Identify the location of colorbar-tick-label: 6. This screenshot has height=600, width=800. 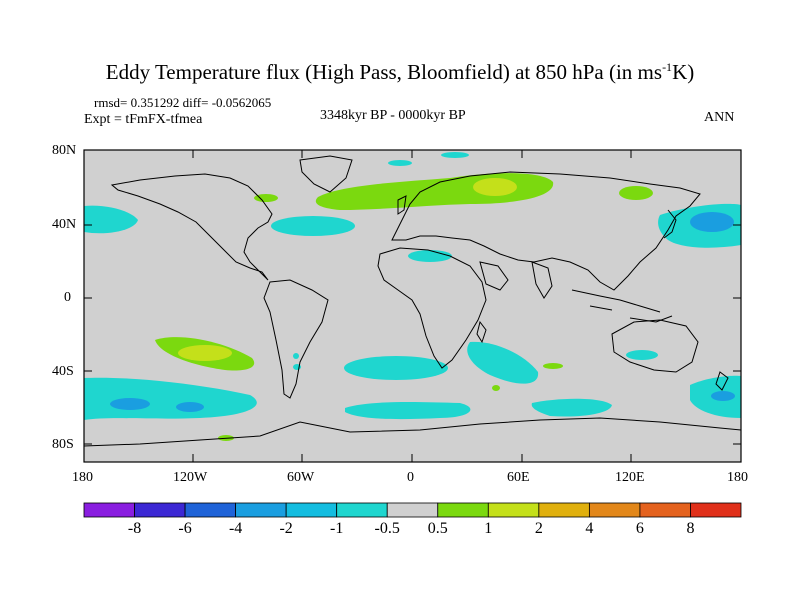
(639, 528).